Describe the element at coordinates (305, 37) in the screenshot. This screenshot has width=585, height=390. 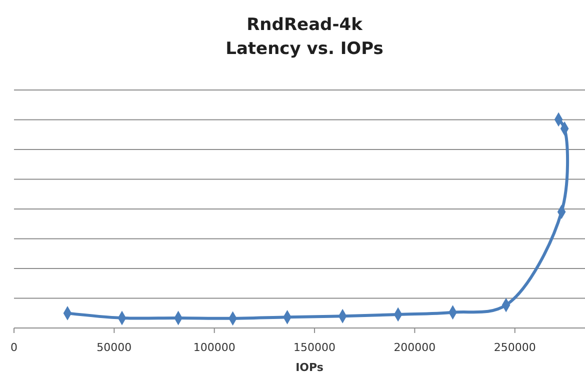
I see `chart-title: RndRead-4k Latency vs. IOPs` at that location.